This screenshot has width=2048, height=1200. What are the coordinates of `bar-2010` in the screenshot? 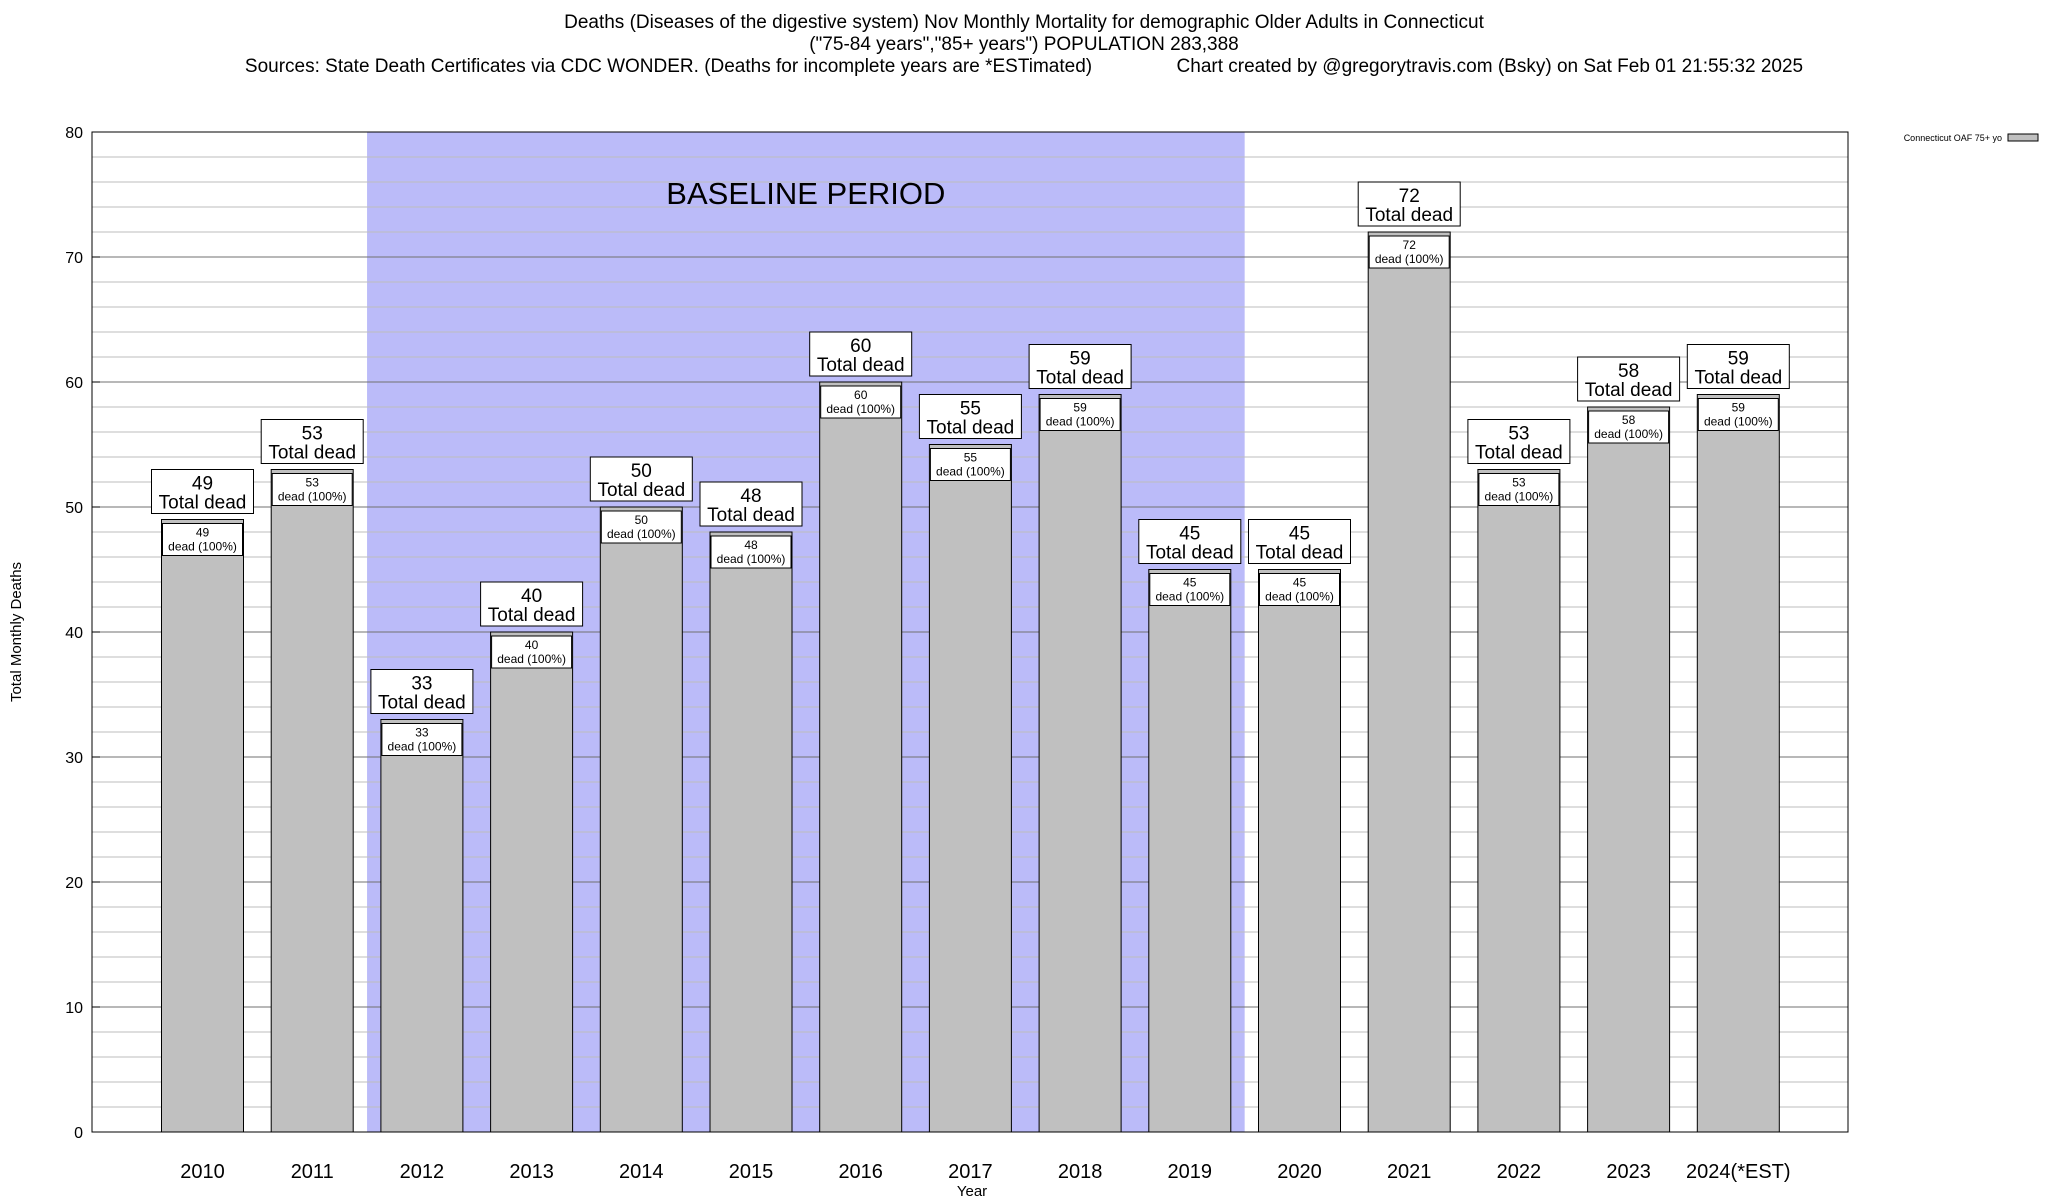 It's located at (202, 826).